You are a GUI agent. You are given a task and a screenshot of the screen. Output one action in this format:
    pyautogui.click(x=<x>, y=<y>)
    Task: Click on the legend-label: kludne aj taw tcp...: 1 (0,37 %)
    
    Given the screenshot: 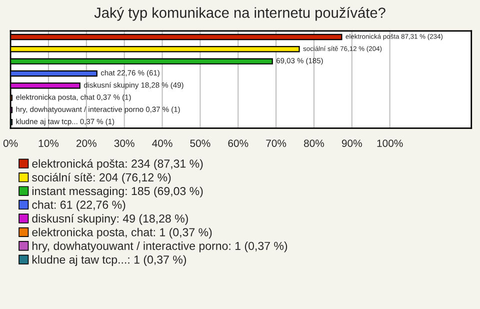 What is the action you would take?
    pyautogui.click(x=109, y=260)
    